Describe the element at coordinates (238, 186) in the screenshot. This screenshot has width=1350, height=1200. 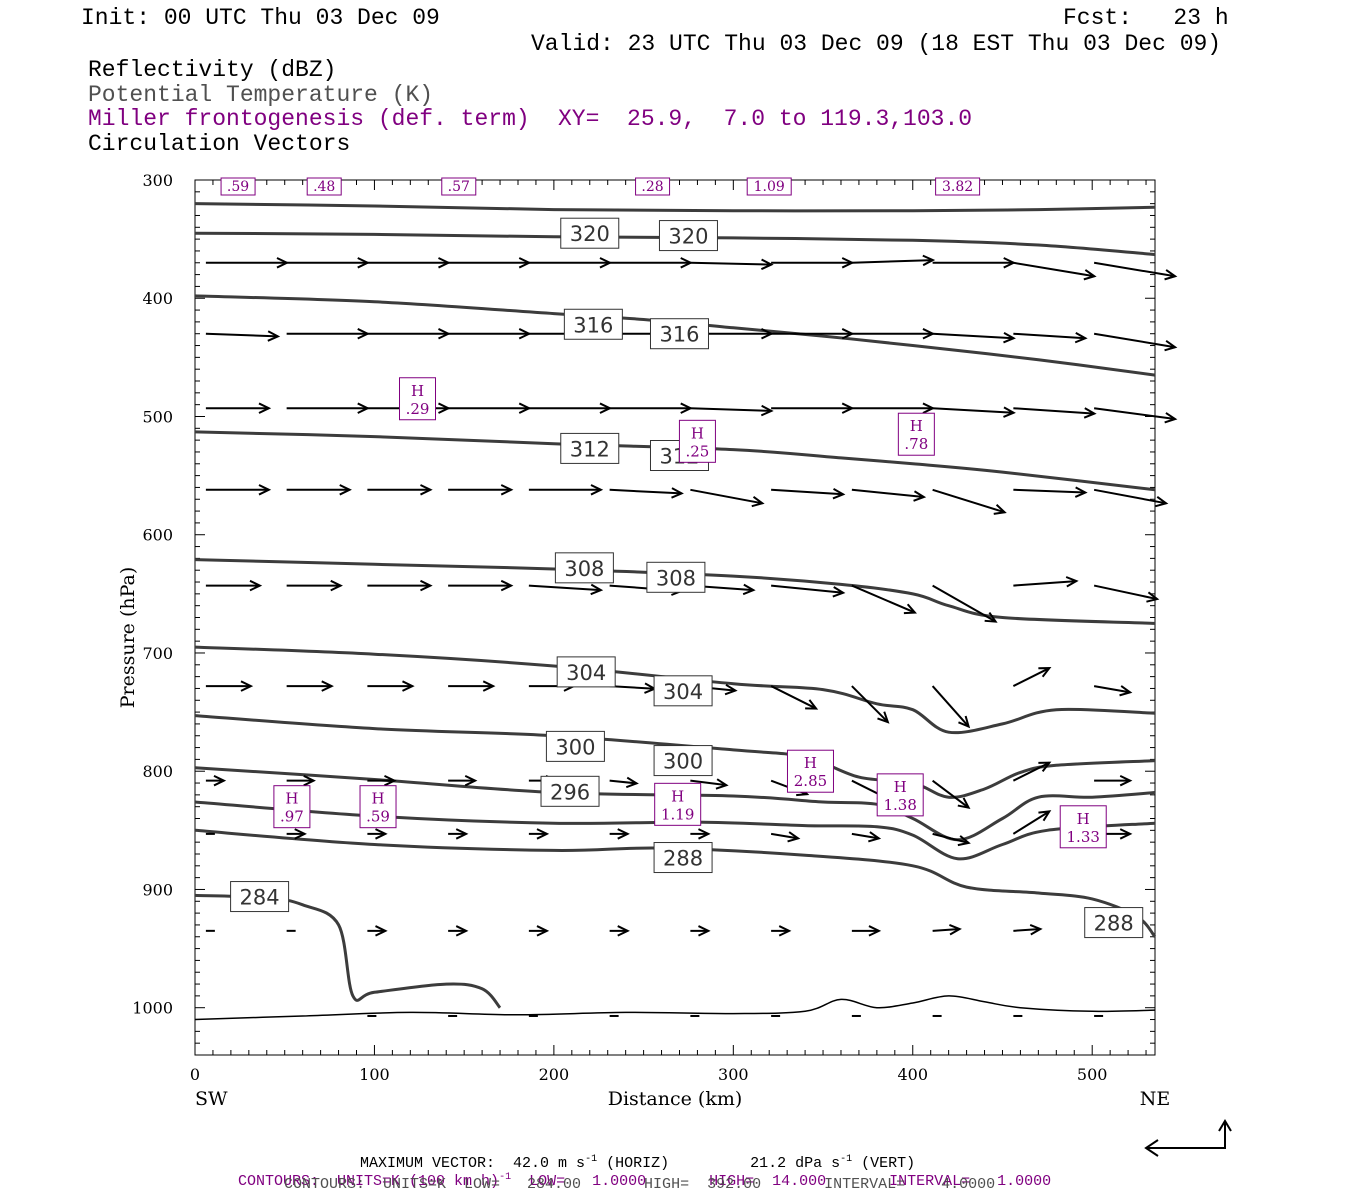
I see `top-label-box` at that location.